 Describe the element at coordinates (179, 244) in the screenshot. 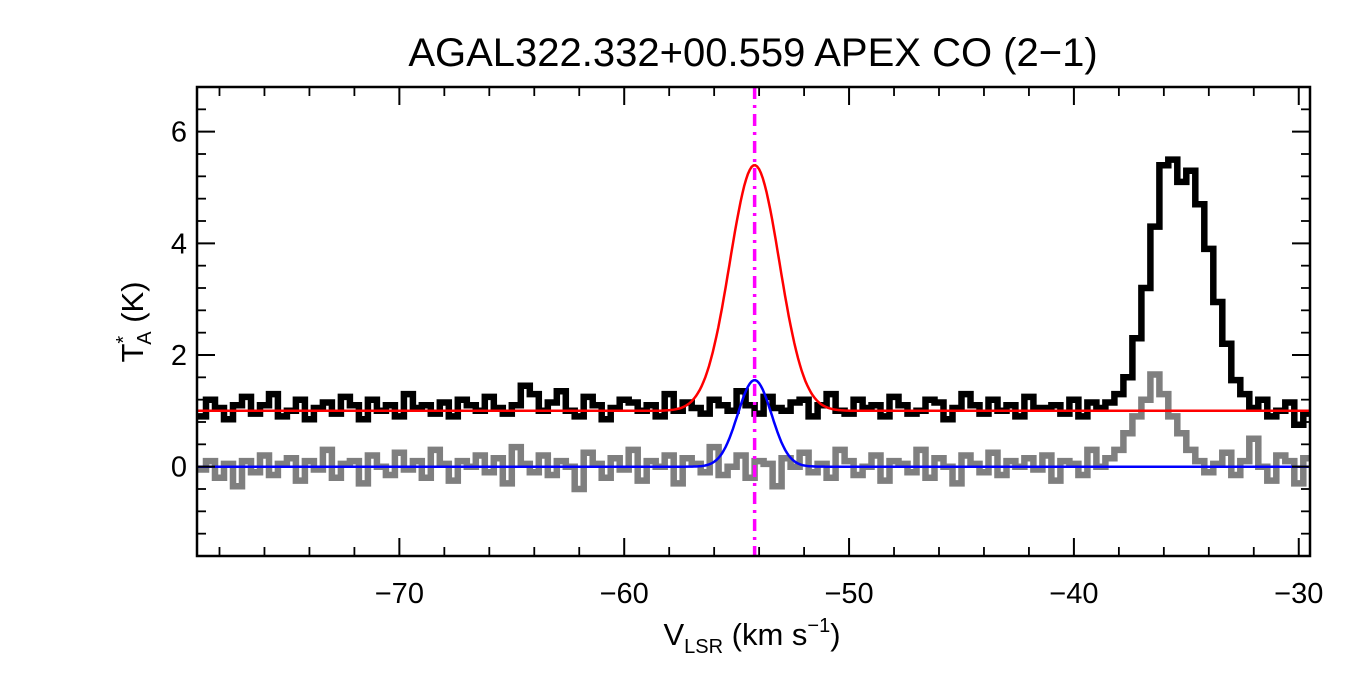

I see `y-tick-label: 4` at that location.